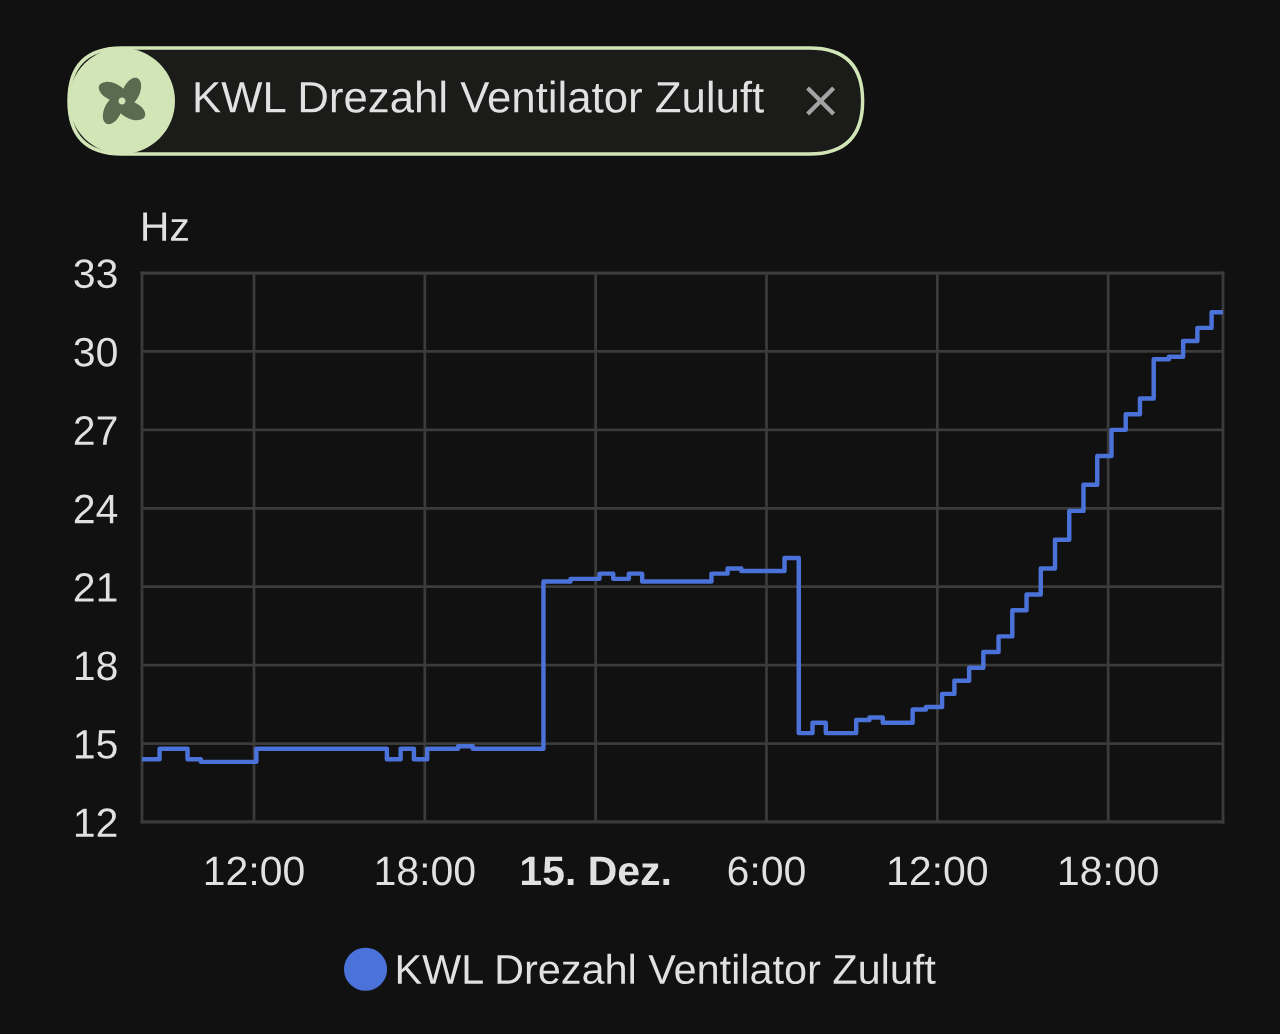  I want to click on y-tick-label: 18, so click(96, 666).